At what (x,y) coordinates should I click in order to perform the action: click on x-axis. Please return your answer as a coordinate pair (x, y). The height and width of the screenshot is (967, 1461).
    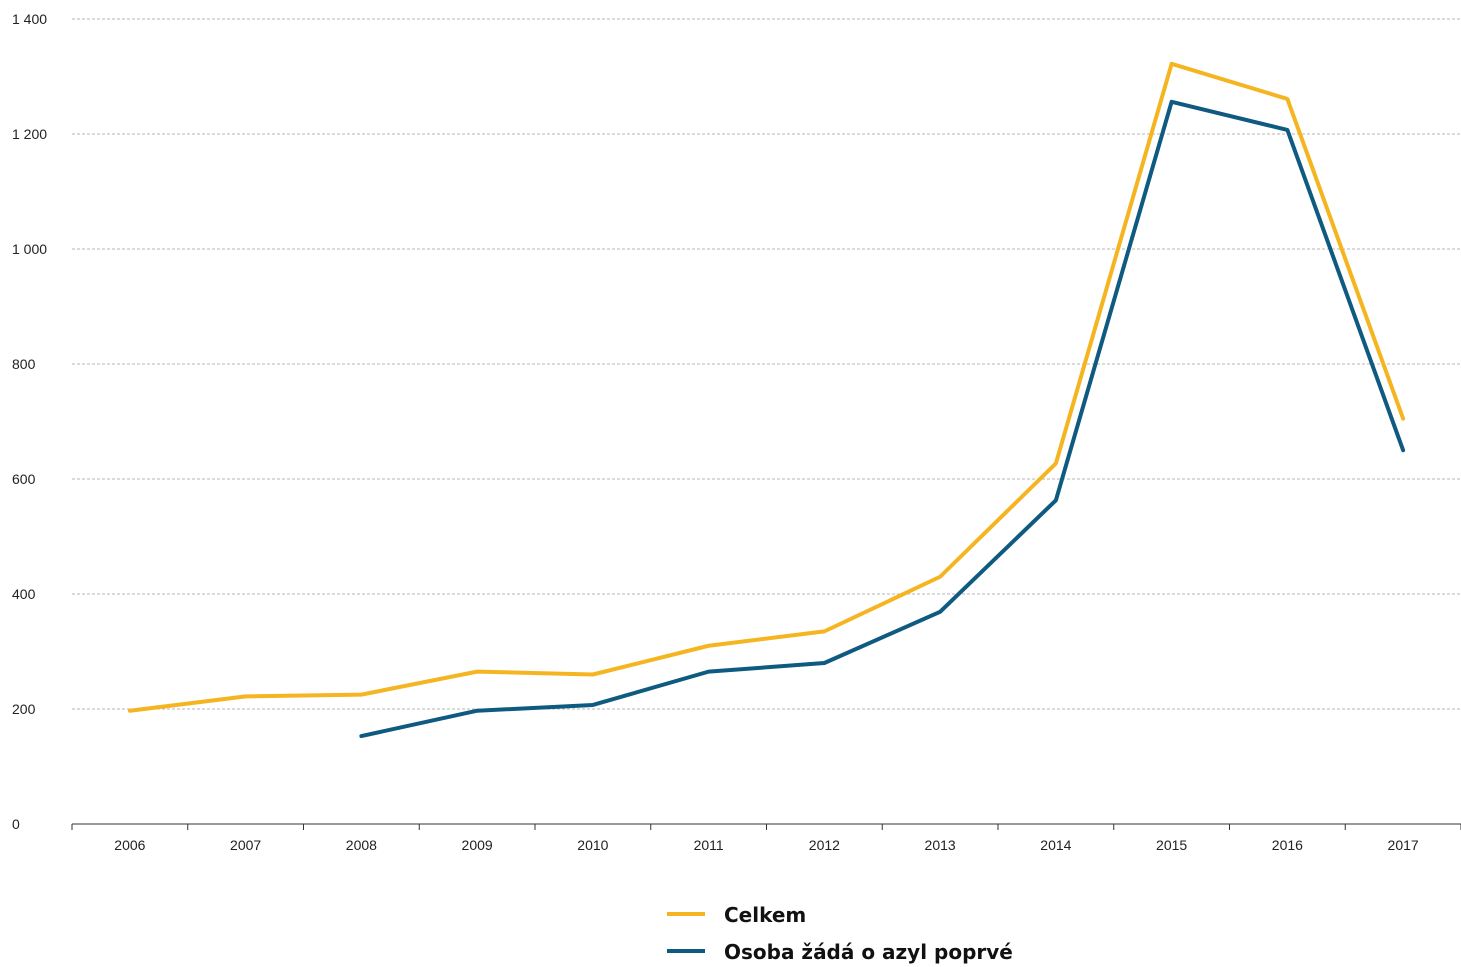
    Looking at the image, I should click on (766, 826).